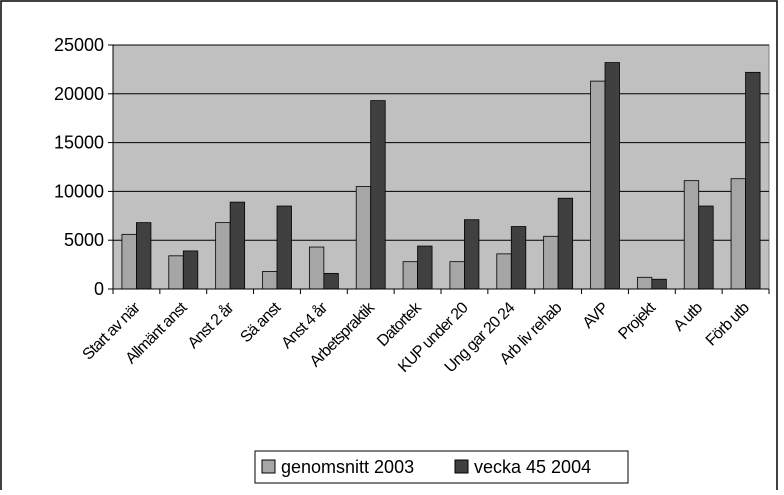 The image size is (784, 495). Describe the element at coordinates (79, 45) in the screenshot. I see `y-tick-label: 25000` at that location.